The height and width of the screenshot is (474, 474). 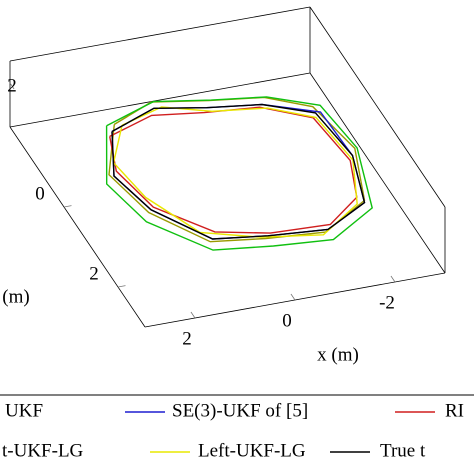 I want to click on x-axis-label: x (m), so click(x=338, y=354).